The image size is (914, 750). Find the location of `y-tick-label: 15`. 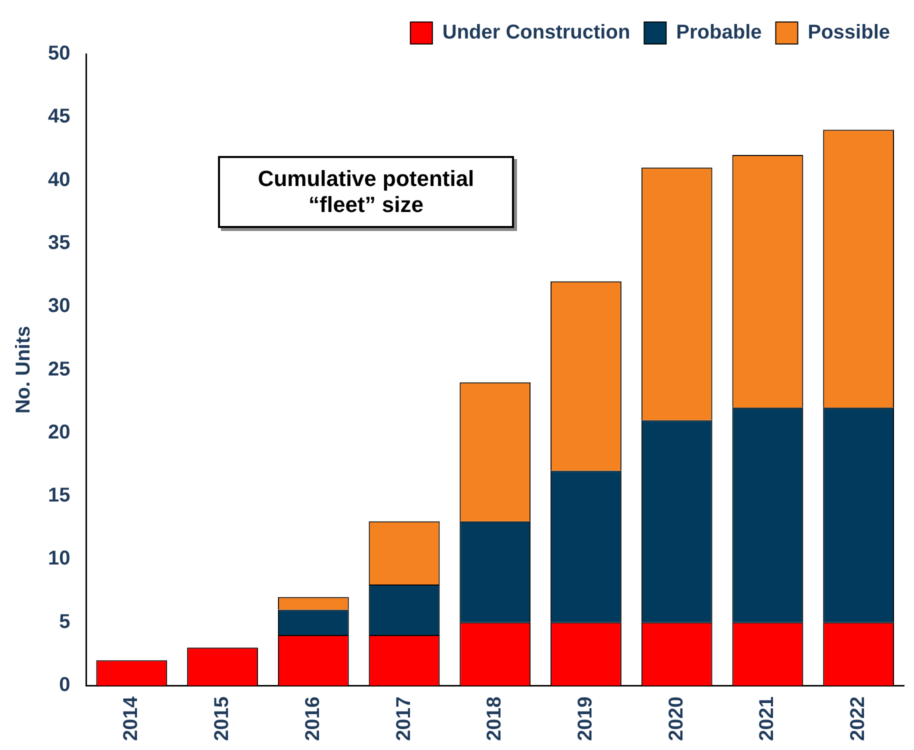

y-tick-label: 15 is located at coordinates (59, 495).